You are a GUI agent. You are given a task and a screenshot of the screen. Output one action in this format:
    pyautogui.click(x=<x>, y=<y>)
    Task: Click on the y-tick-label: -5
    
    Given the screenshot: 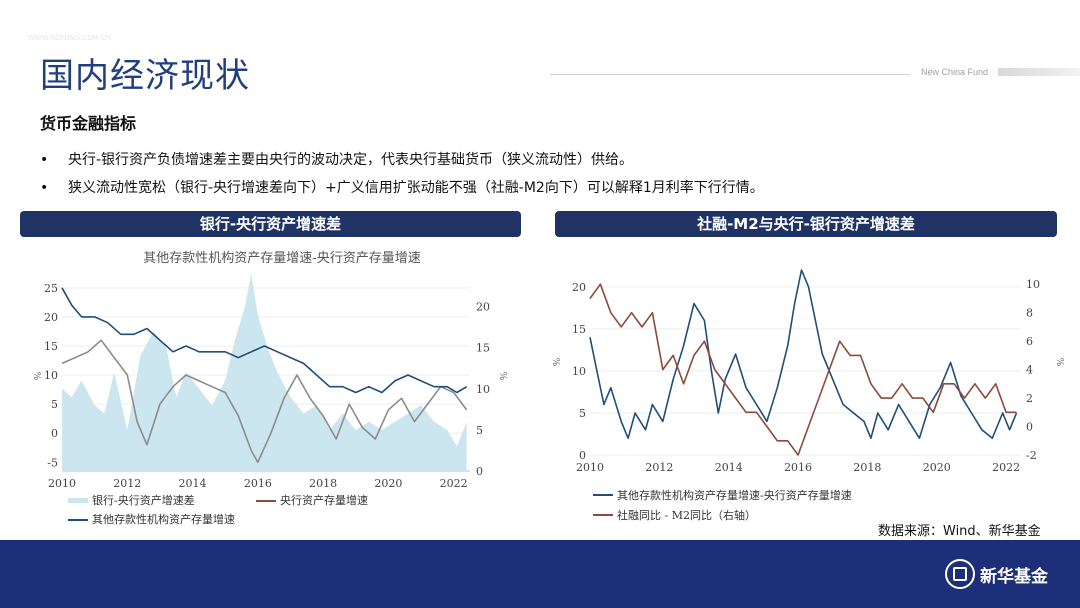 What is the action you would take?
    pyautogui.click(x=52, y=462)
    